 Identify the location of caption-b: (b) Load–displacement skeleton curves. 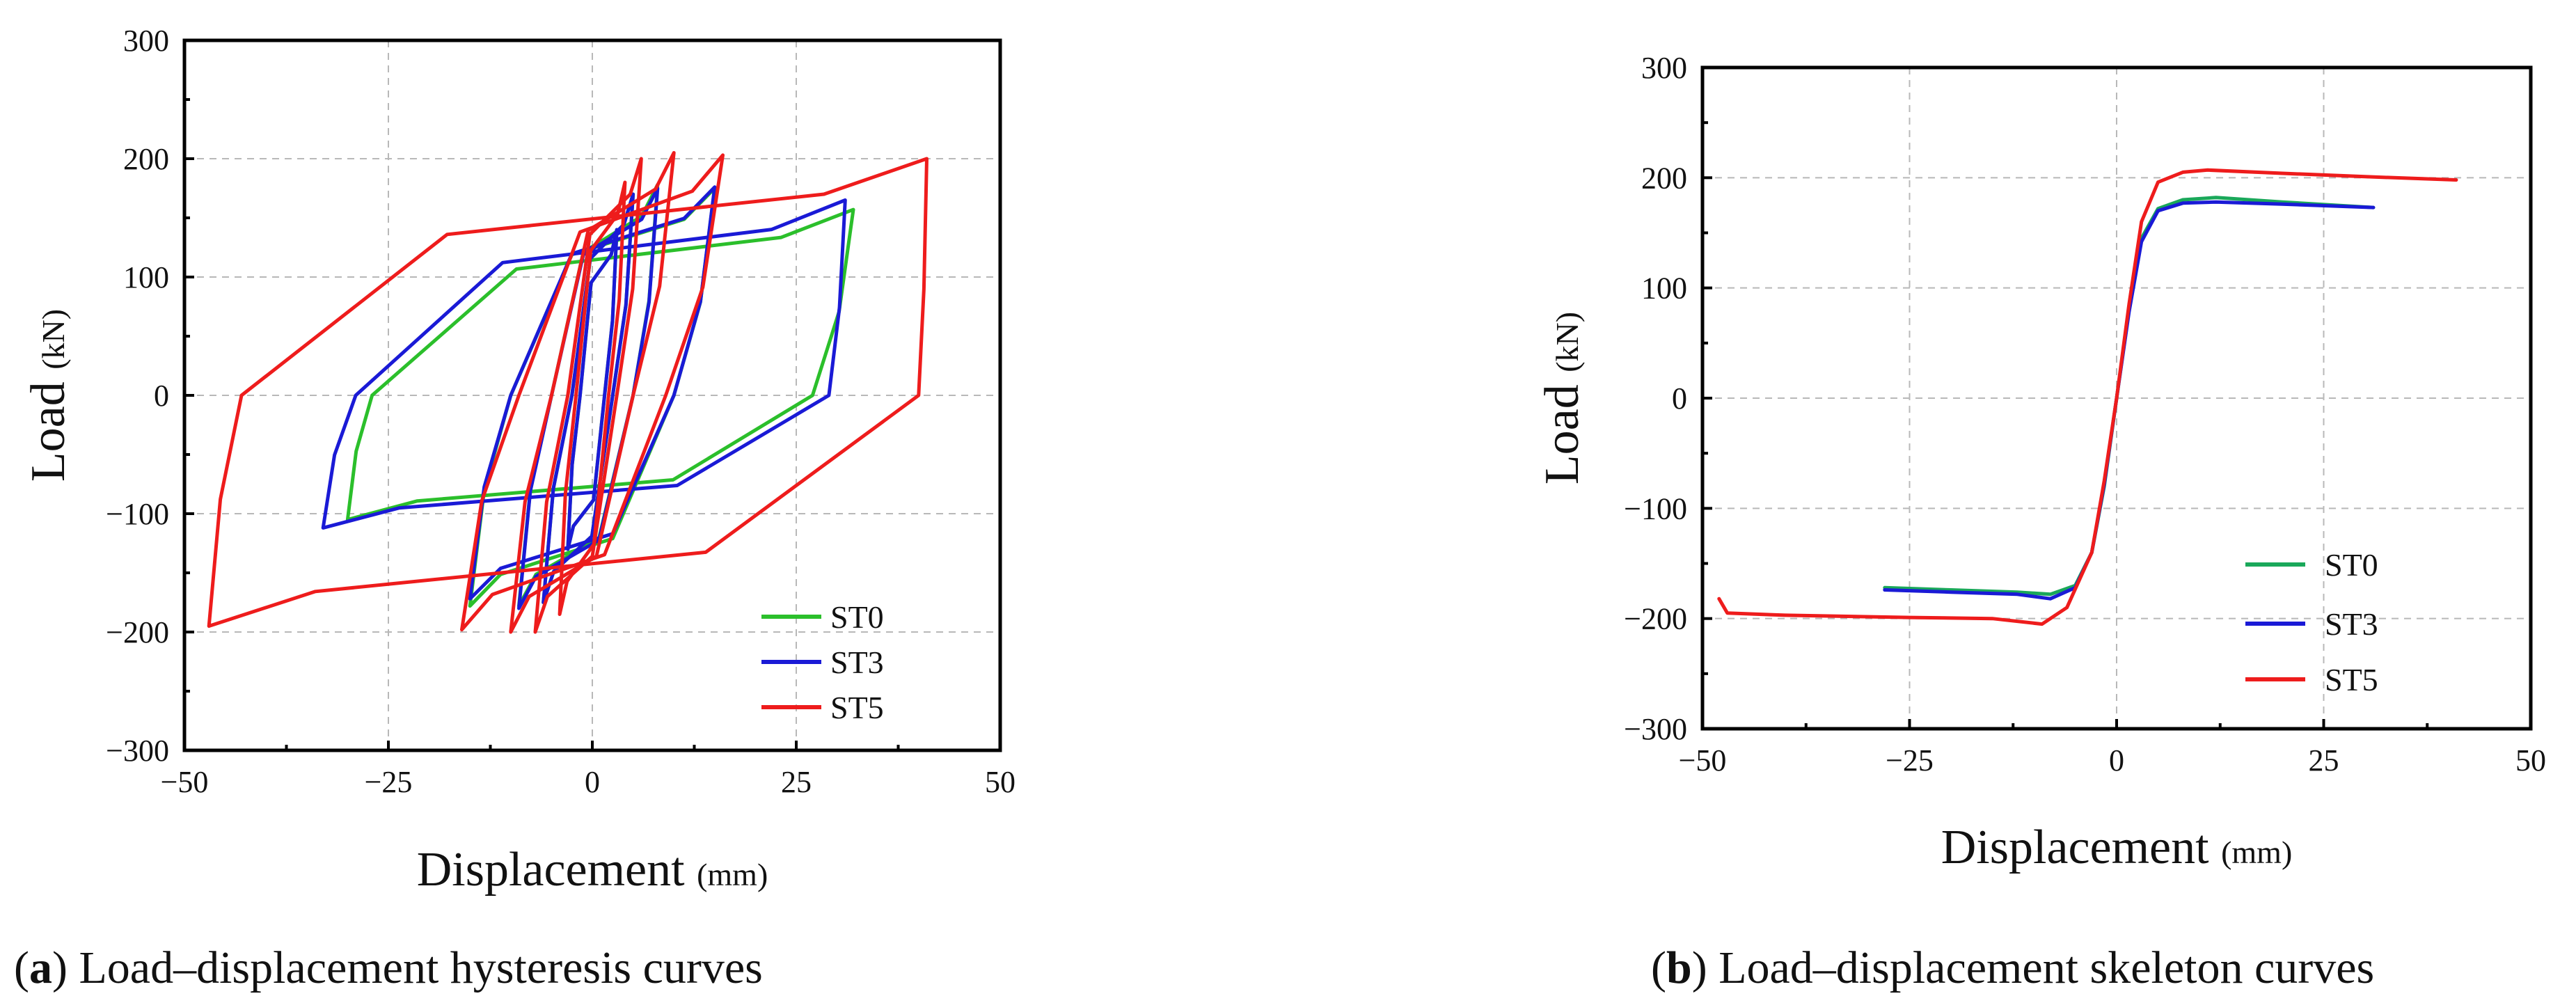
(2012, 967).